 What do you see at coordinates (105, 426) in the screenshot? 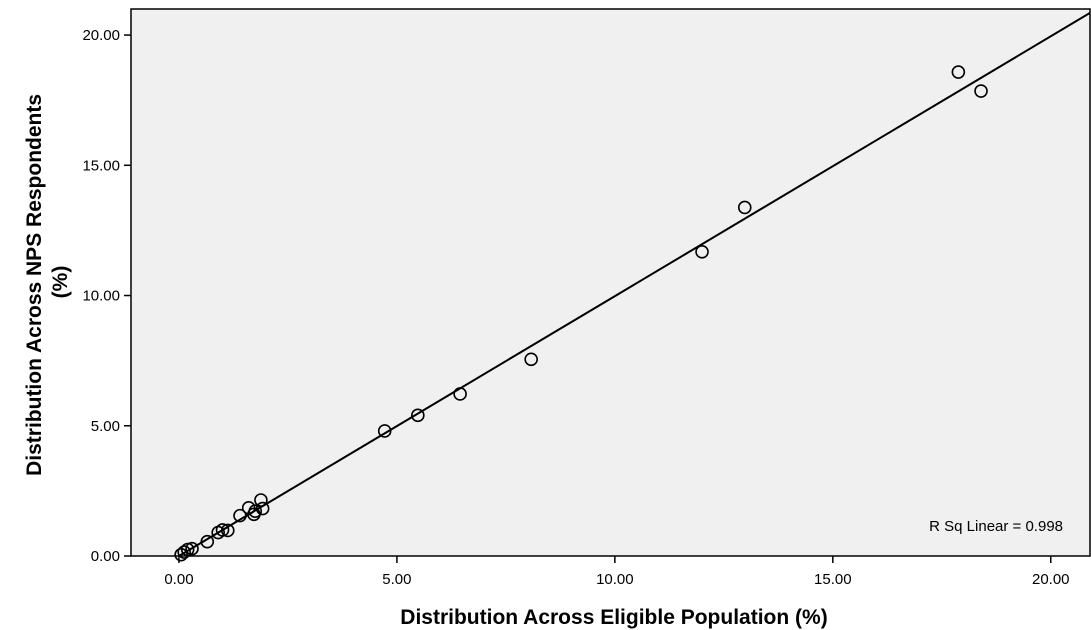
I see `y-tick-label: 5.00` at bounding box center [105, 426].